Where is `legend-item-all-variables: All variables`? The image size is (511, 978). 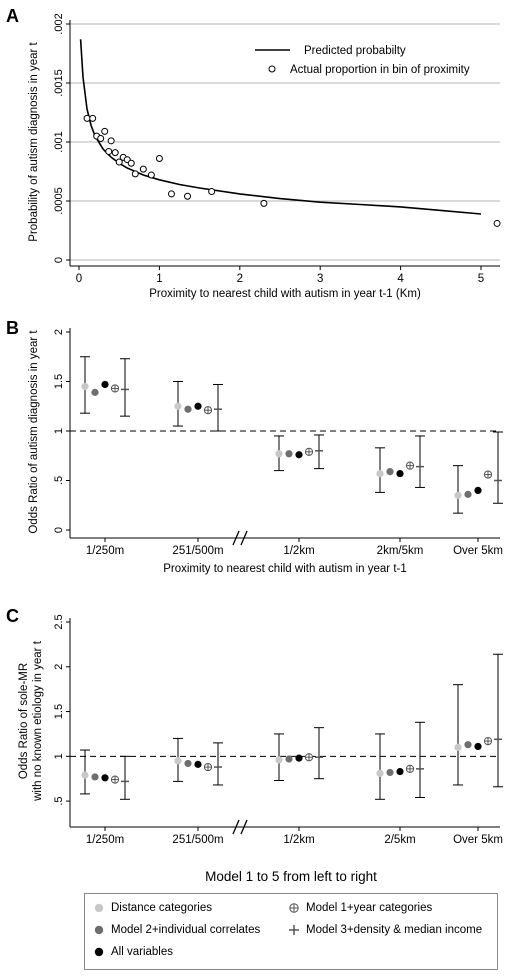 legend-item-all-variables: All variables is located at coordinates (133, 952).